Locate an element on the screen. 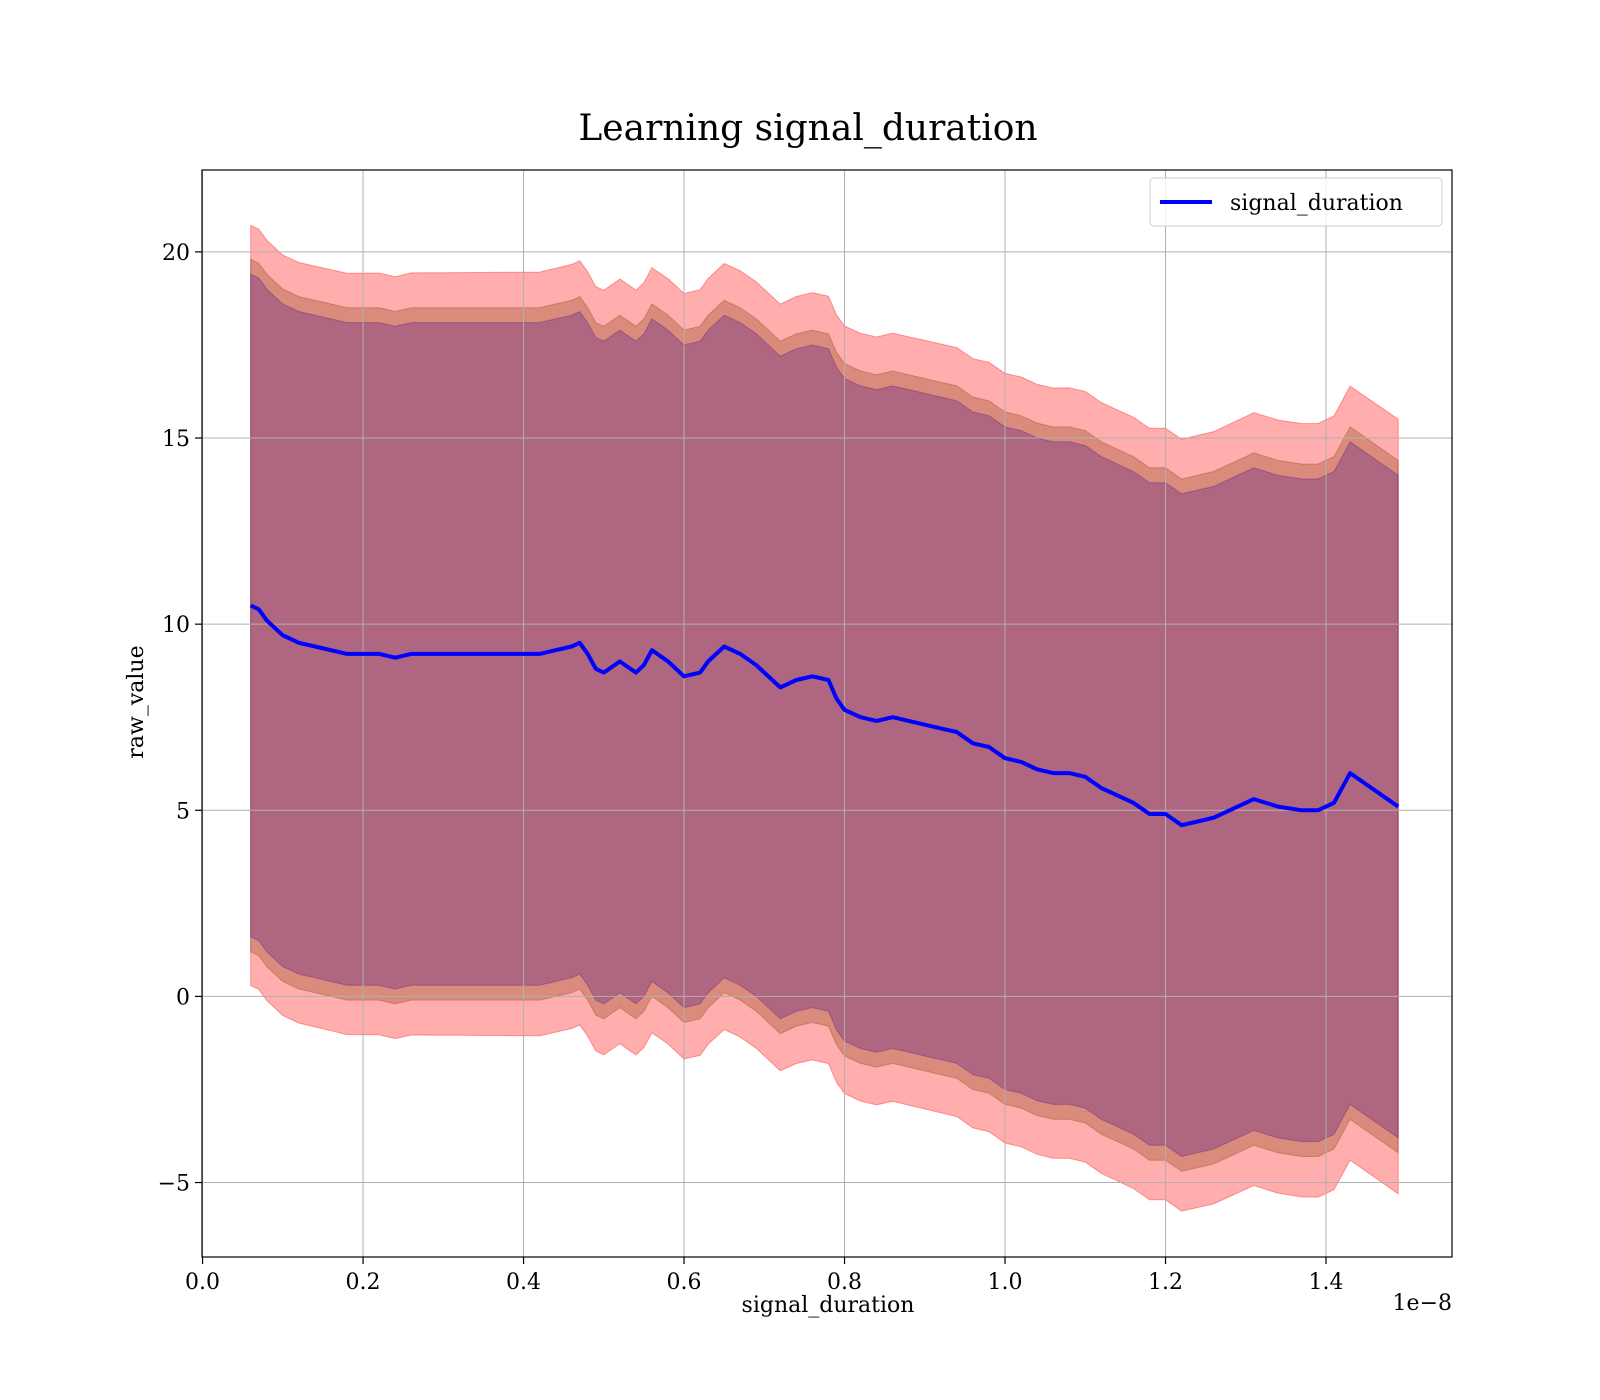 The width and height of the screenshot is (1600, 1400). x-tick-label: 0.8 is located at coordinates (844, 1282).